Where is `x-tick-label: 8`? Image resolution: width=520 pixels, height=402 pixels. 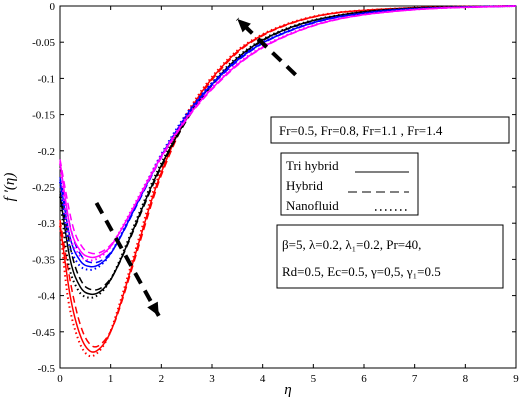
x-tick-label: 8 is located at coordinates (466, 379).